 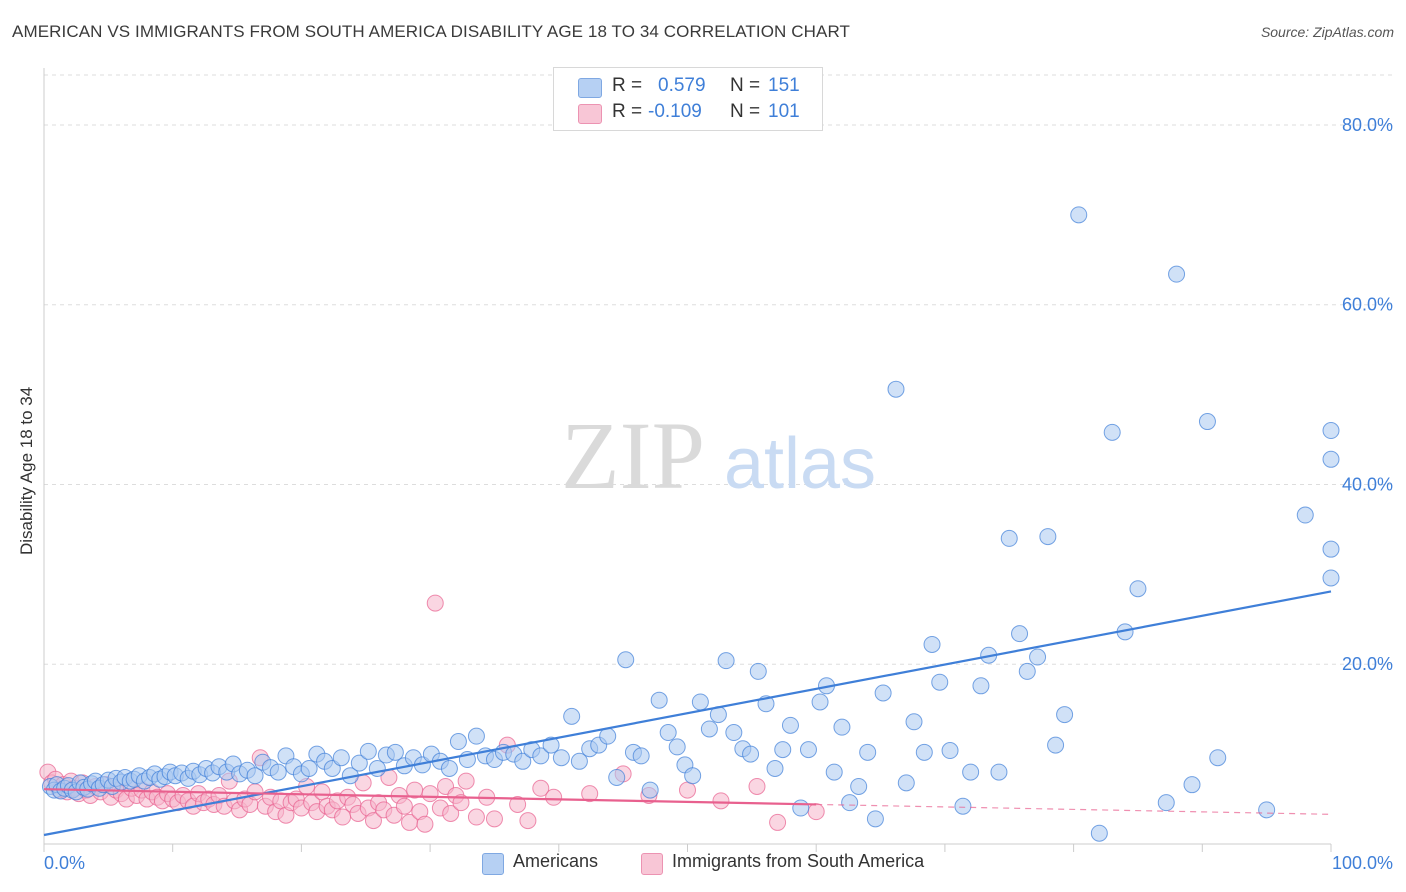 I want to click on watermark-atlas: atlas, so click(x=800, y=464).